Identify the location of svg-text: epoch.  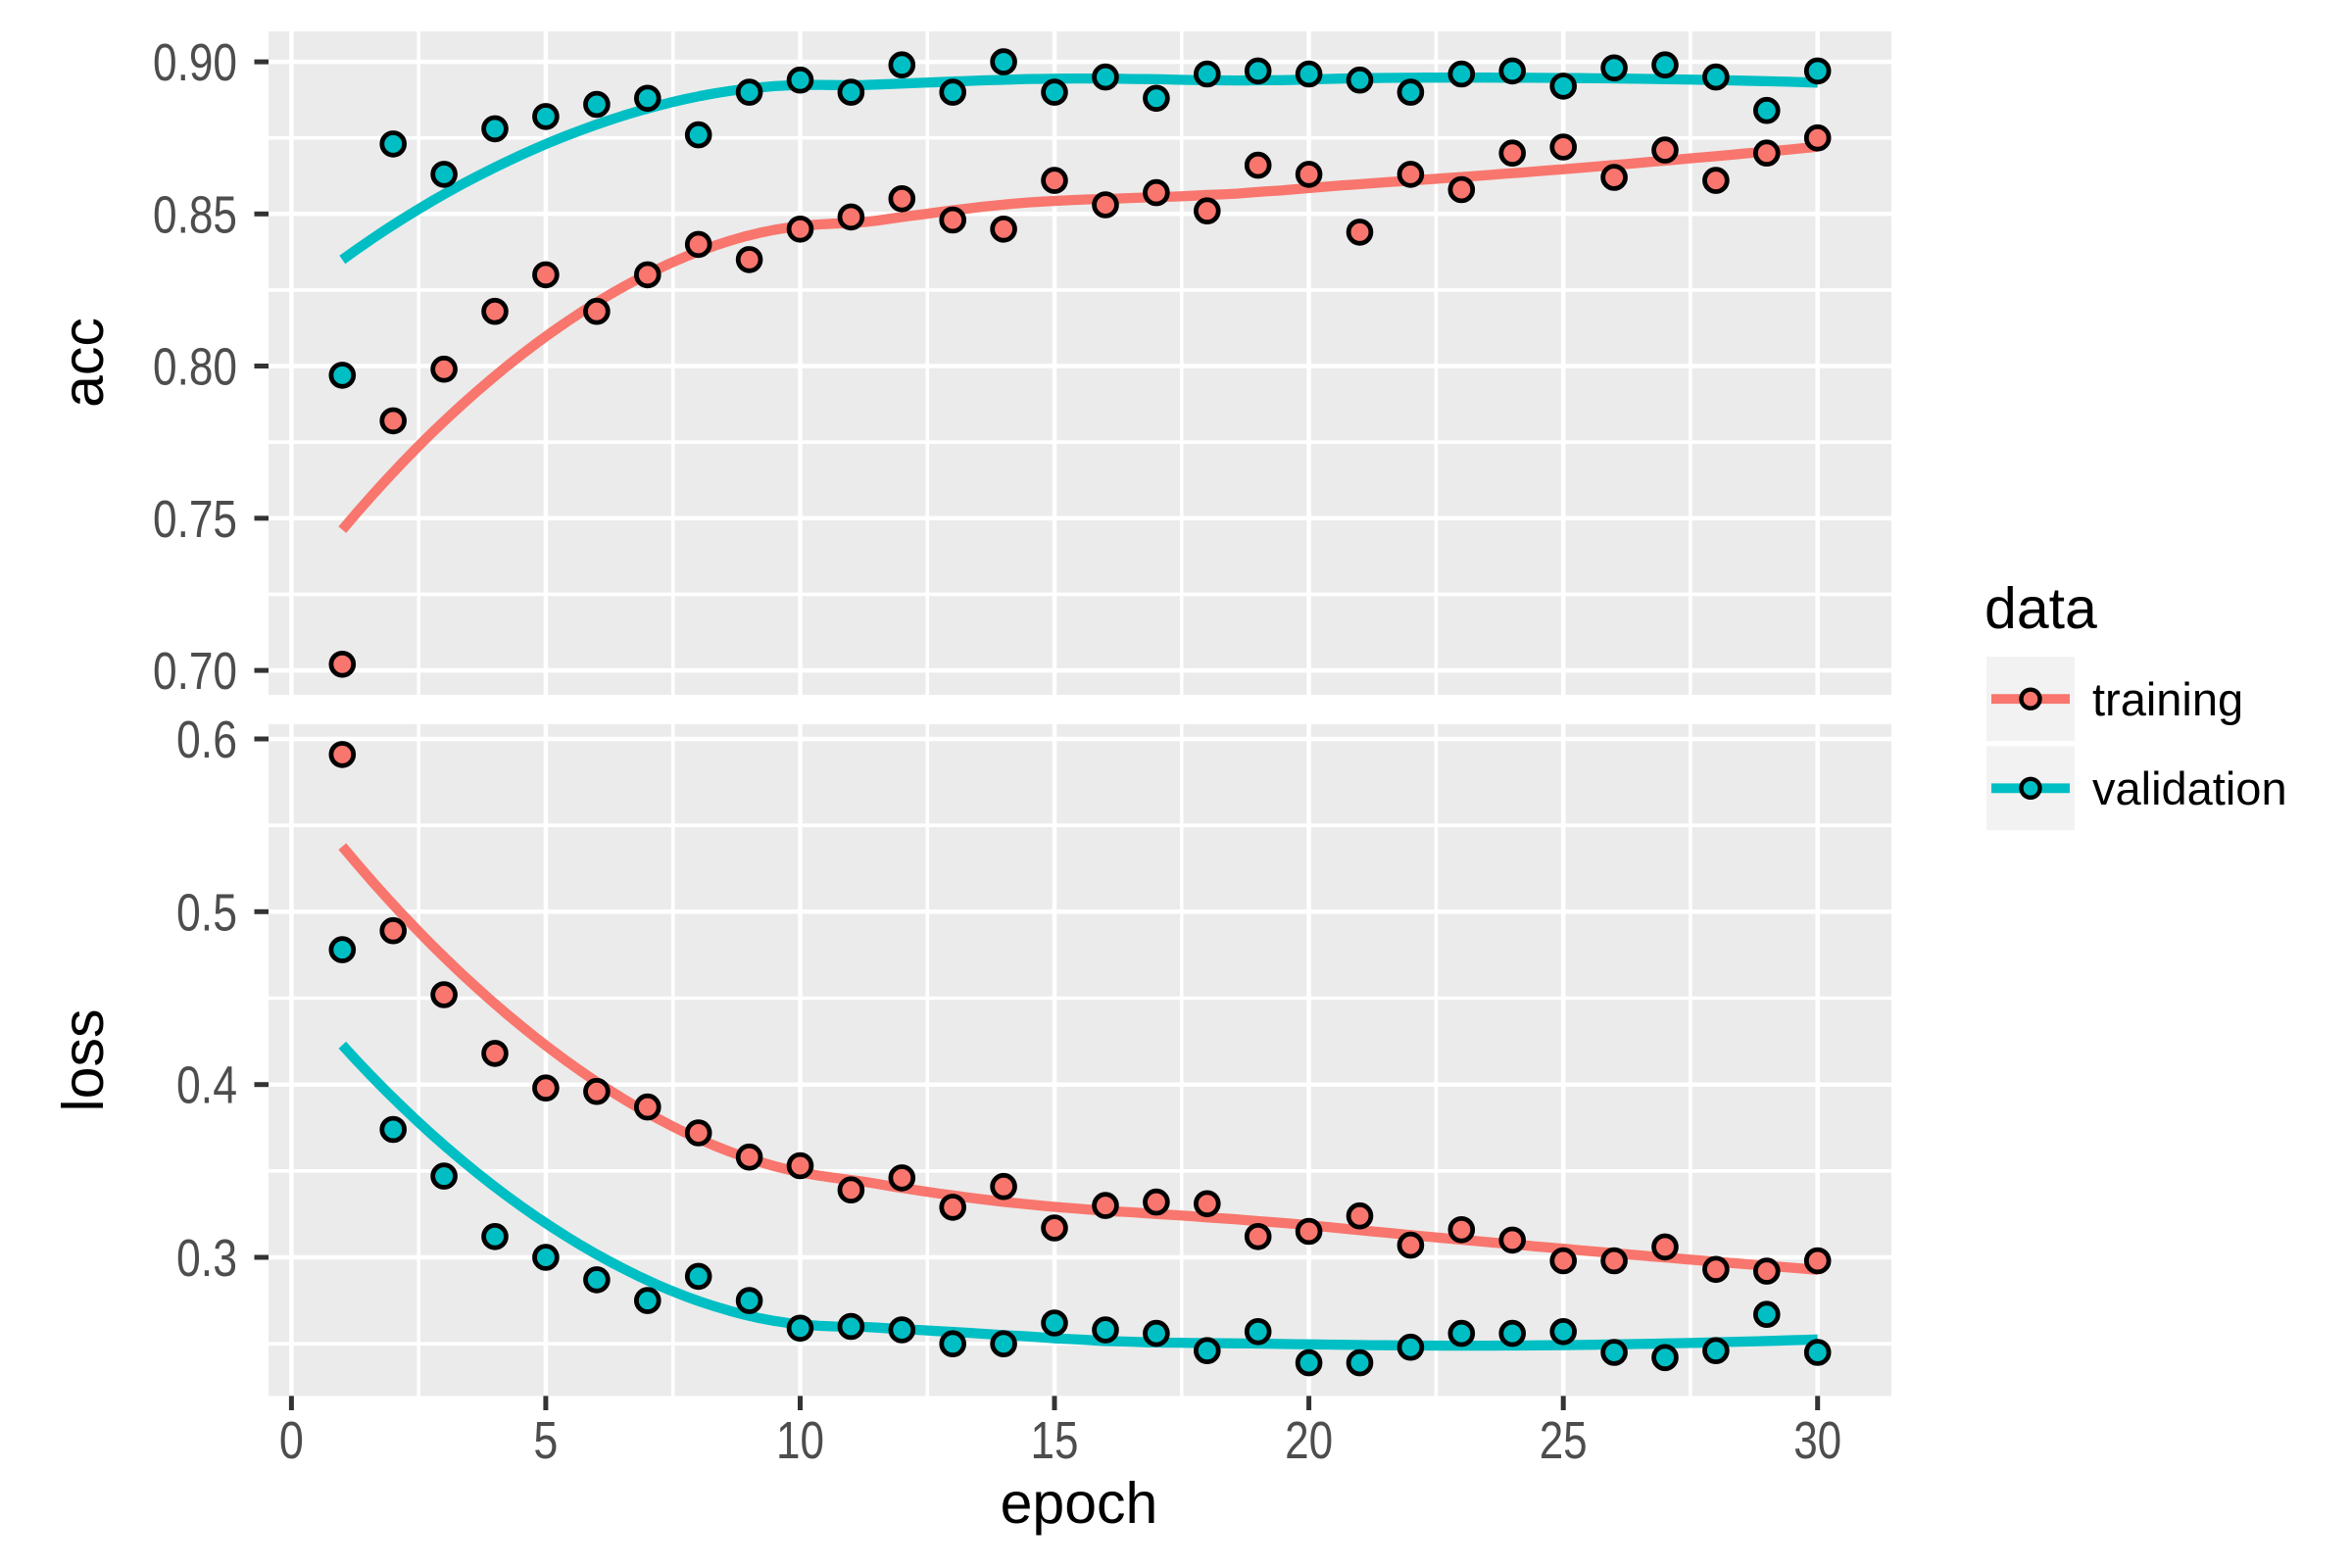
(1079, 1503).